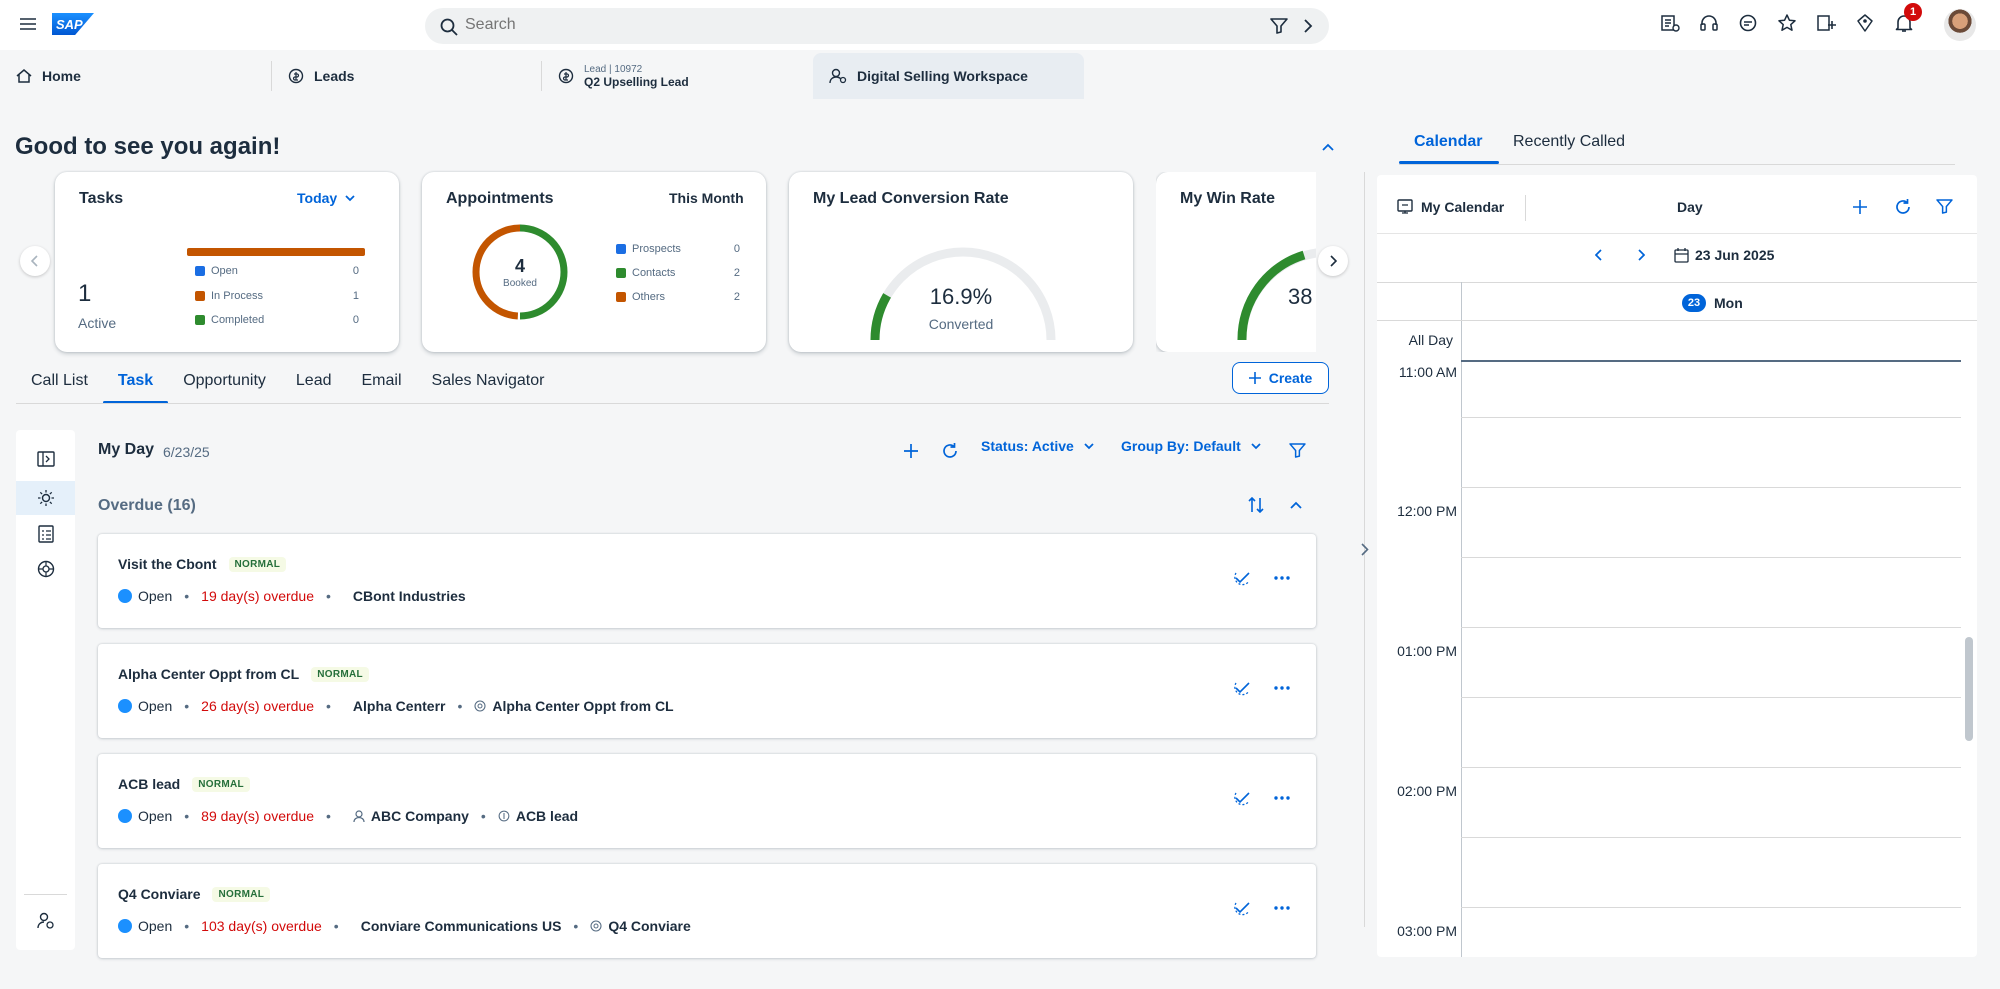 Image resolution: width=2000 pixels, height=989 pixels. Describe the element at coordinates (409, 596) in the screenshot. I see `task-account: CBont Industries` at that location.